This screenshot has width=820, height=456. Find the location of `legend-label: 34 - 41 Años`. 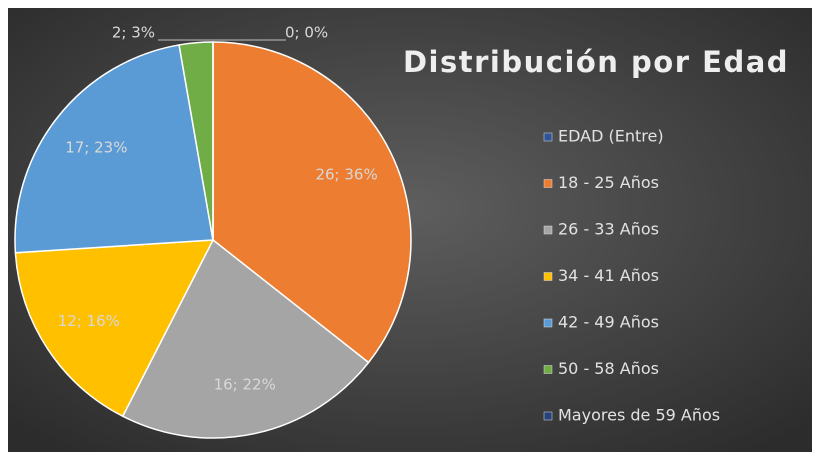

legend-label: 34 - 41 Años is located at coordinates (608, 275).